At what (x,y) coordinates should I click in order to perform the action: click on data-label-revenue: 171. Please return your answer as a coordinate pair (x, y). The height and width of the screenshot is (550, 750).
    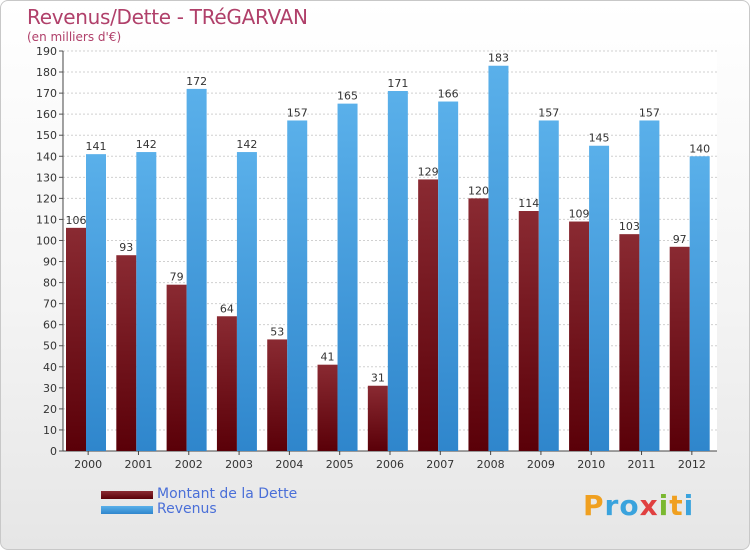
    Looking at the image, I should click on (397, 83).